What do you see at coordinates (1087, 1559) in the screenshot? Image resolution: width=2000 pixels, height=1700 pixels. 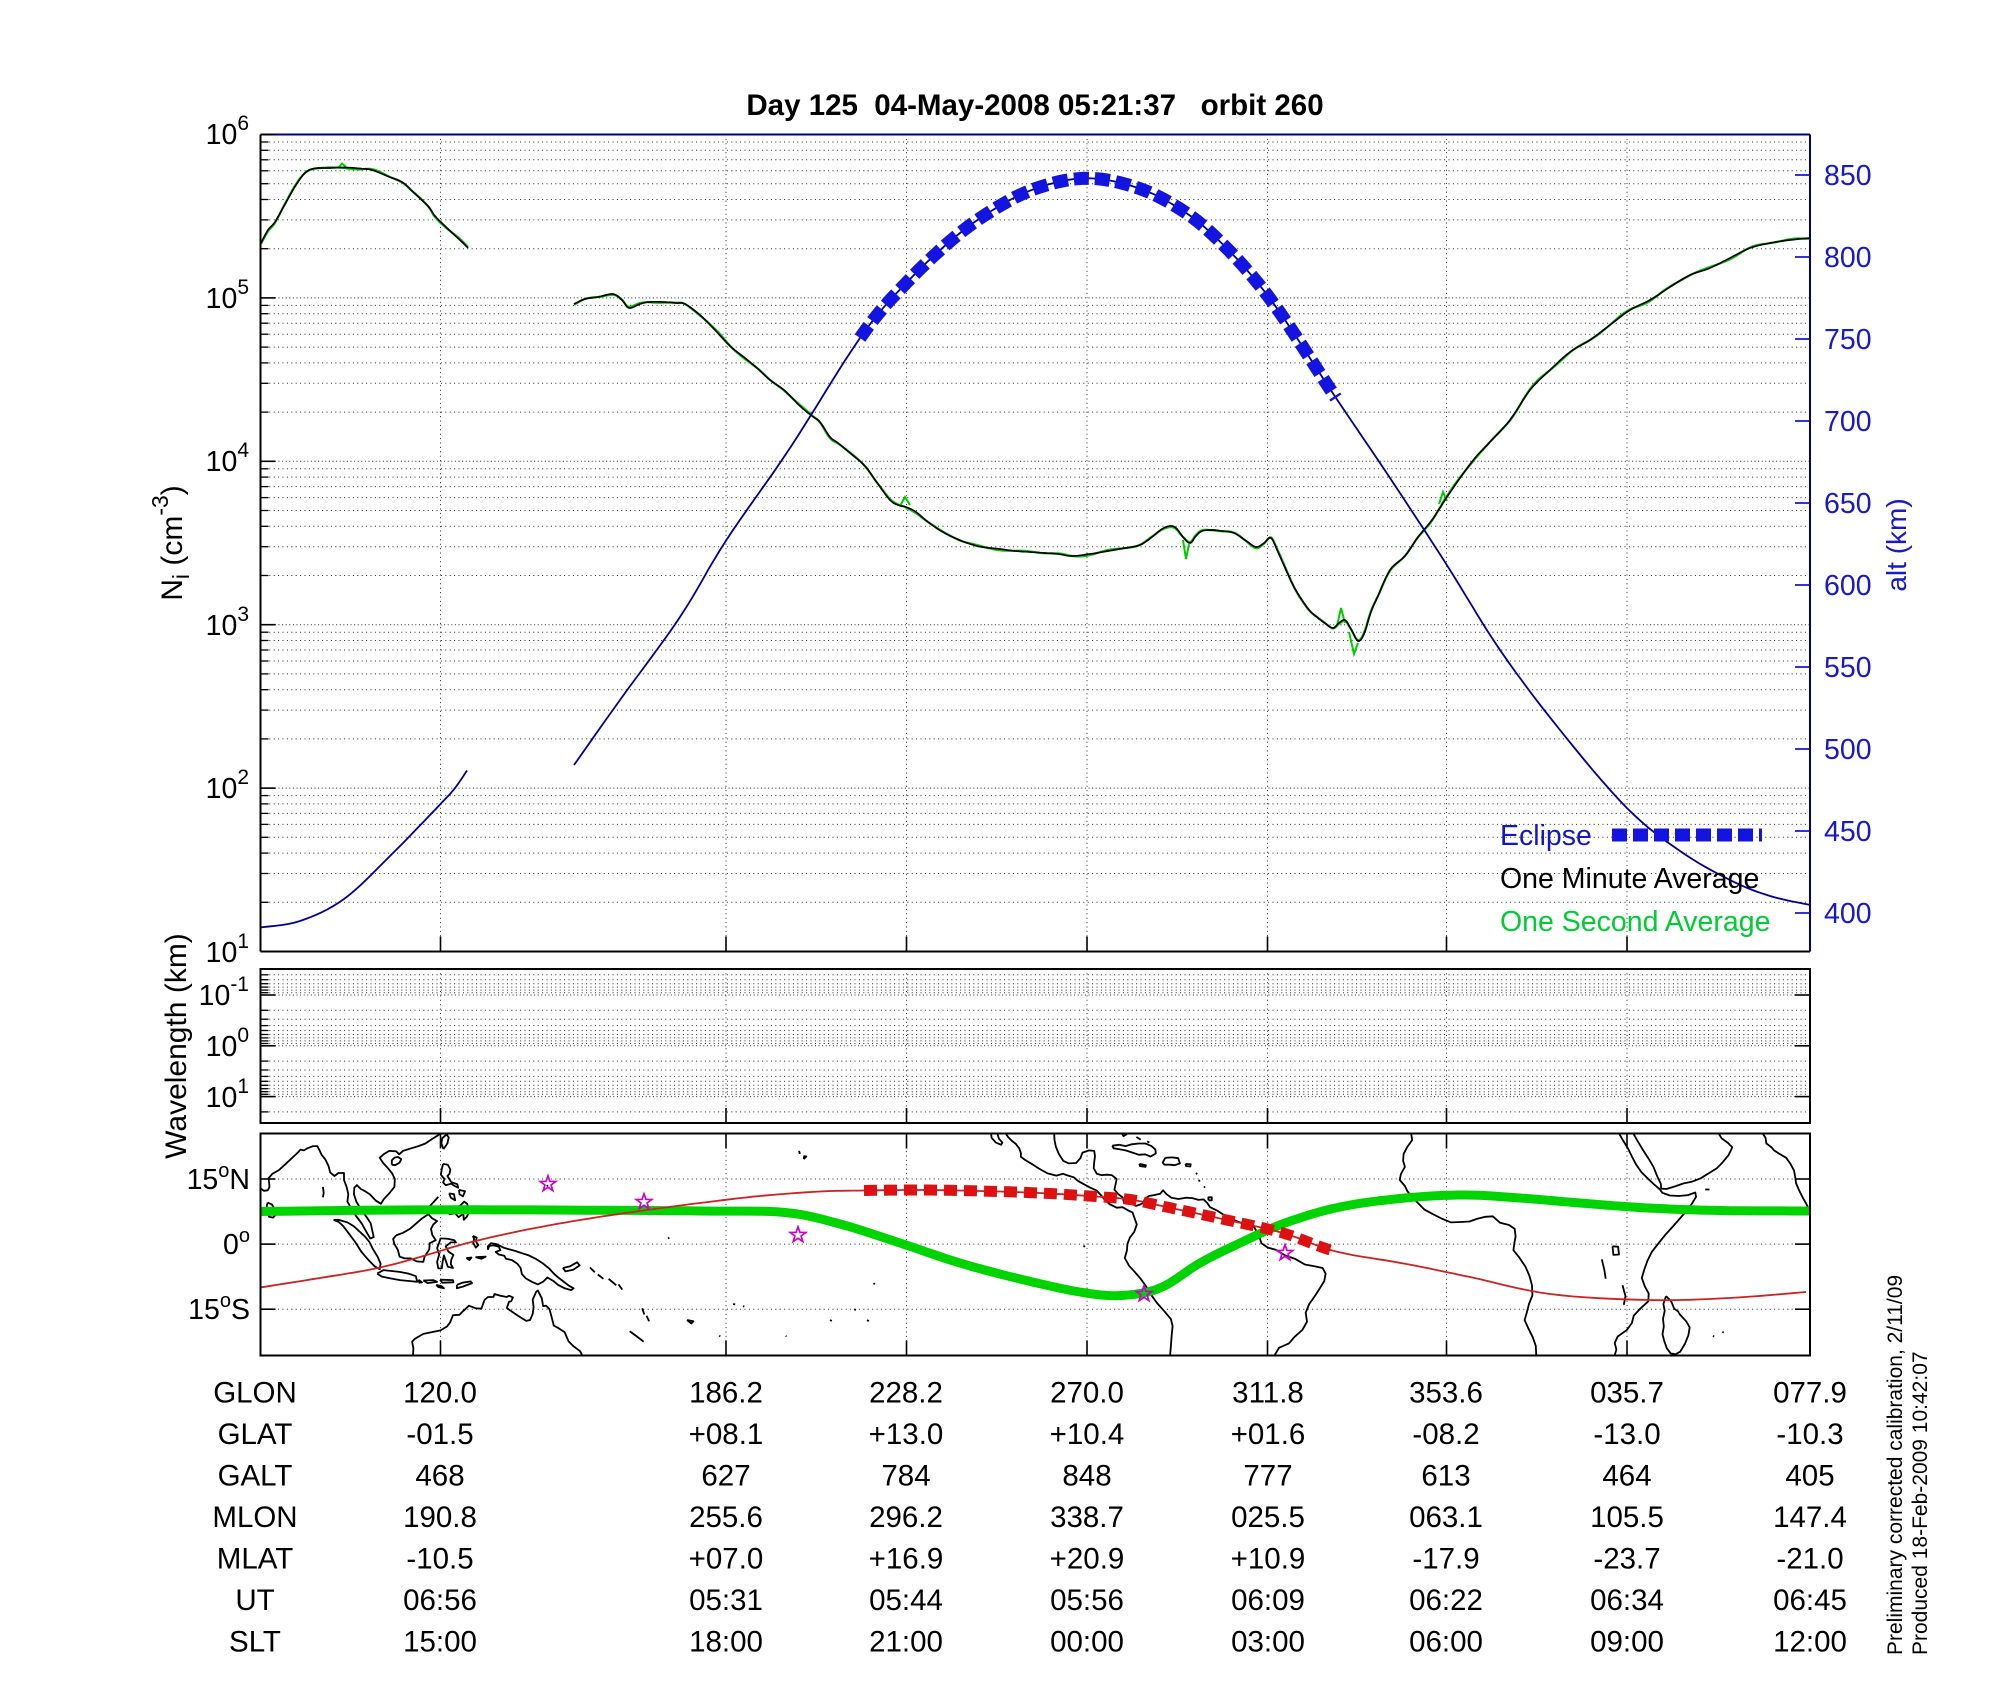 I see `svg-text: +20.9` at bounding box center [1087, 1559].